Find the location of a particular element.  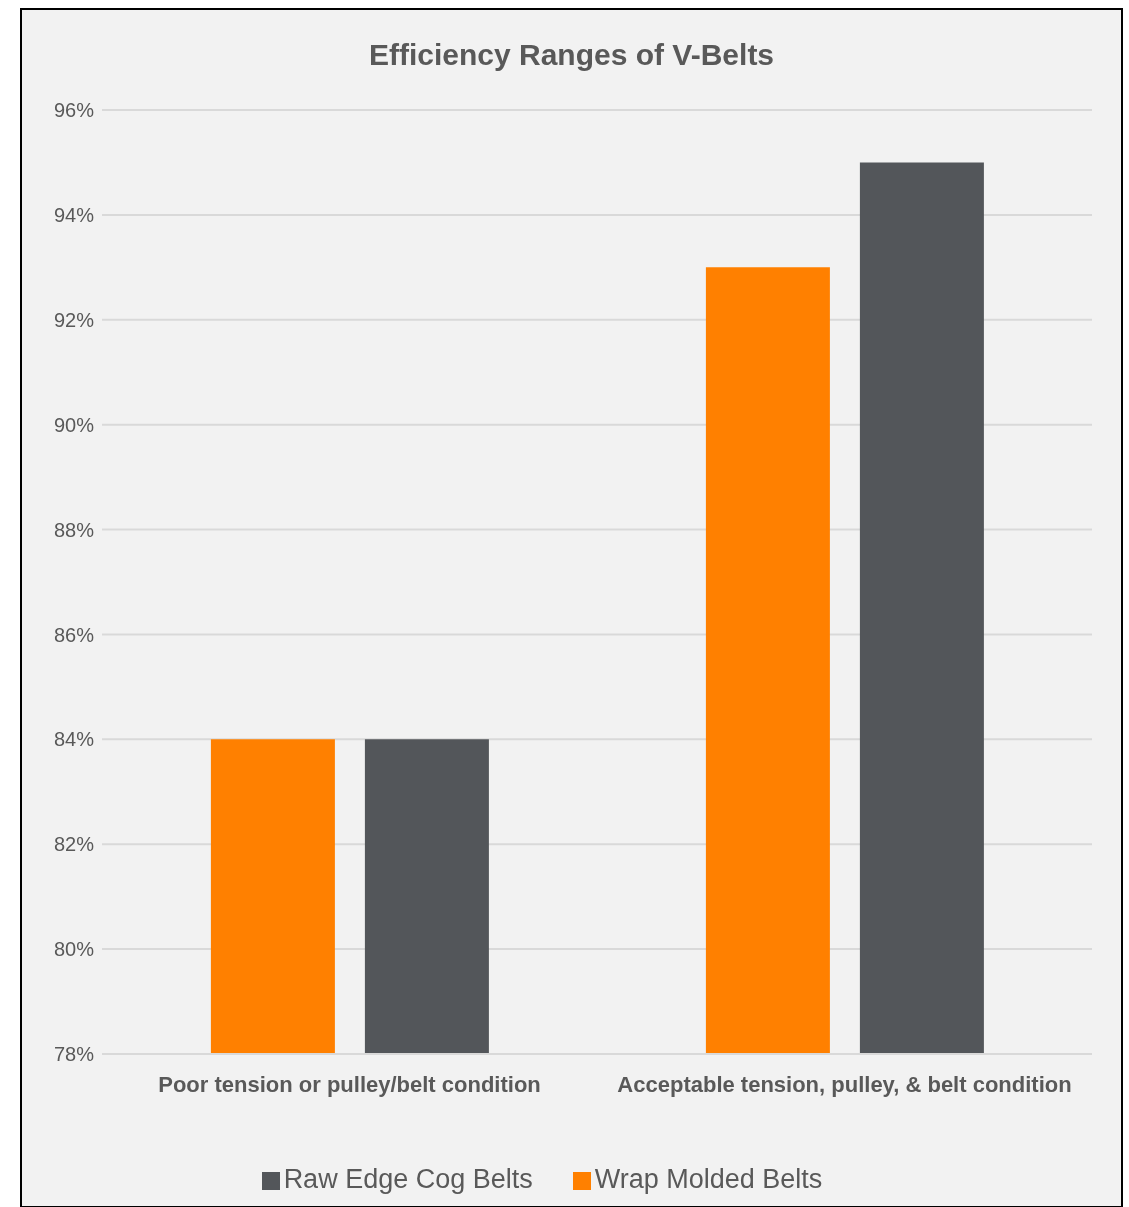

legend-label: Wrap Molded Belts is located at coordinates (708, 1179).